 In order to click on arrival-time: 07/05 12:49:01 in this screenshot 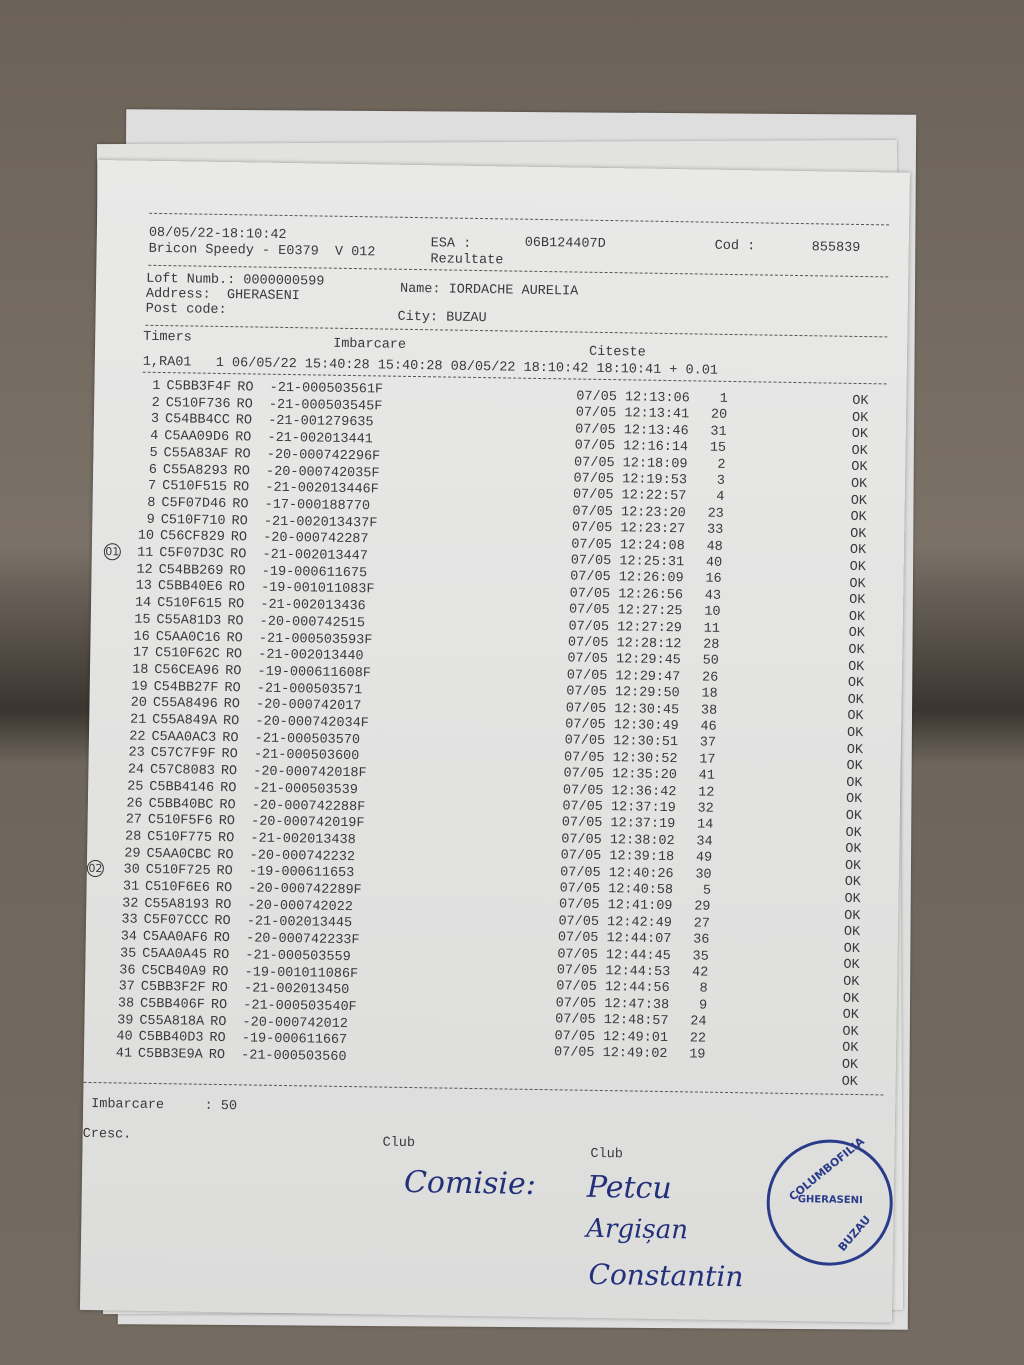, I will do `click(611, 1037)`.